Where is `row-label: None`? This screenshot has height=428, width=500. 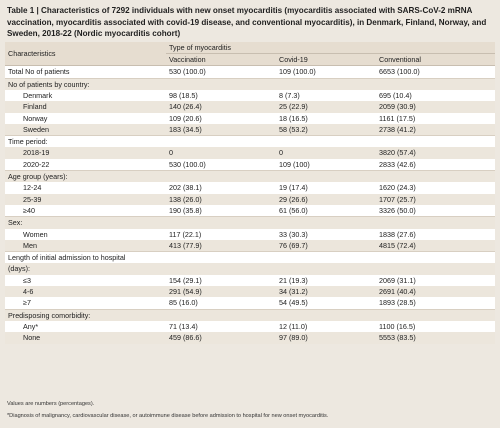 row-label: None is located at coordinates (85, 338).